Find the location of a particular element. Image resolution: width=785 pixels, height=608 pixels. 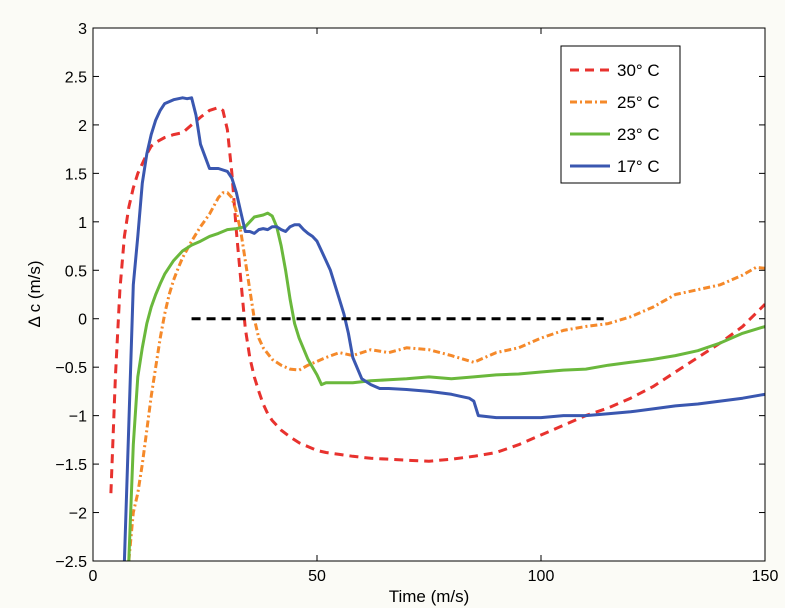

legend-label-3: 23° C is located at coordinates (638, 134).